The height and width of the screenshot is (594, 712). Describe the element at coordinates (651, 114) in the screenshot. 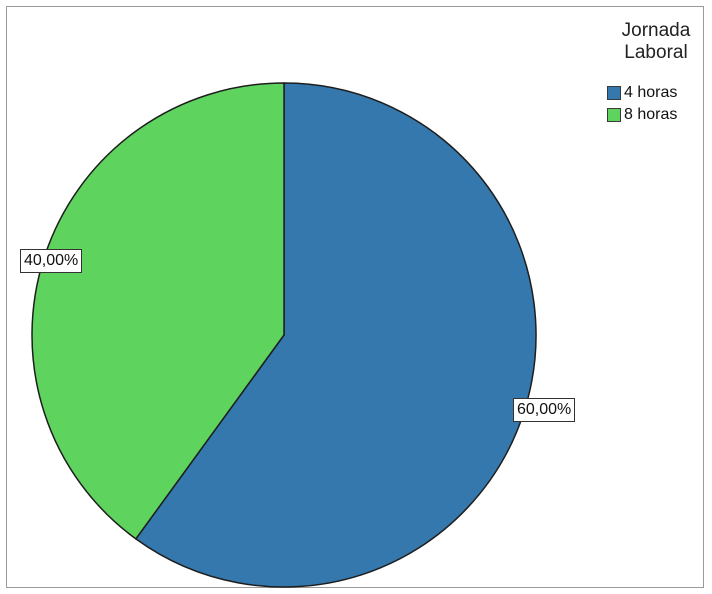

I see `legend-label-8-horas: 8 horas` at that location.